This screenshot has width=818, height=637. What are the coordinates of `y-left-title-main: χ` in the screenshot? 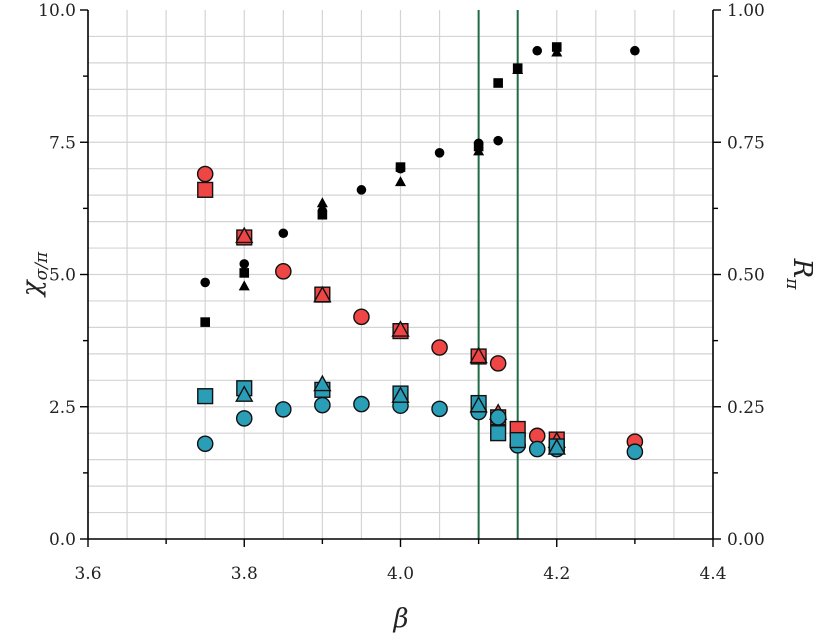 It's located at (32, 288).